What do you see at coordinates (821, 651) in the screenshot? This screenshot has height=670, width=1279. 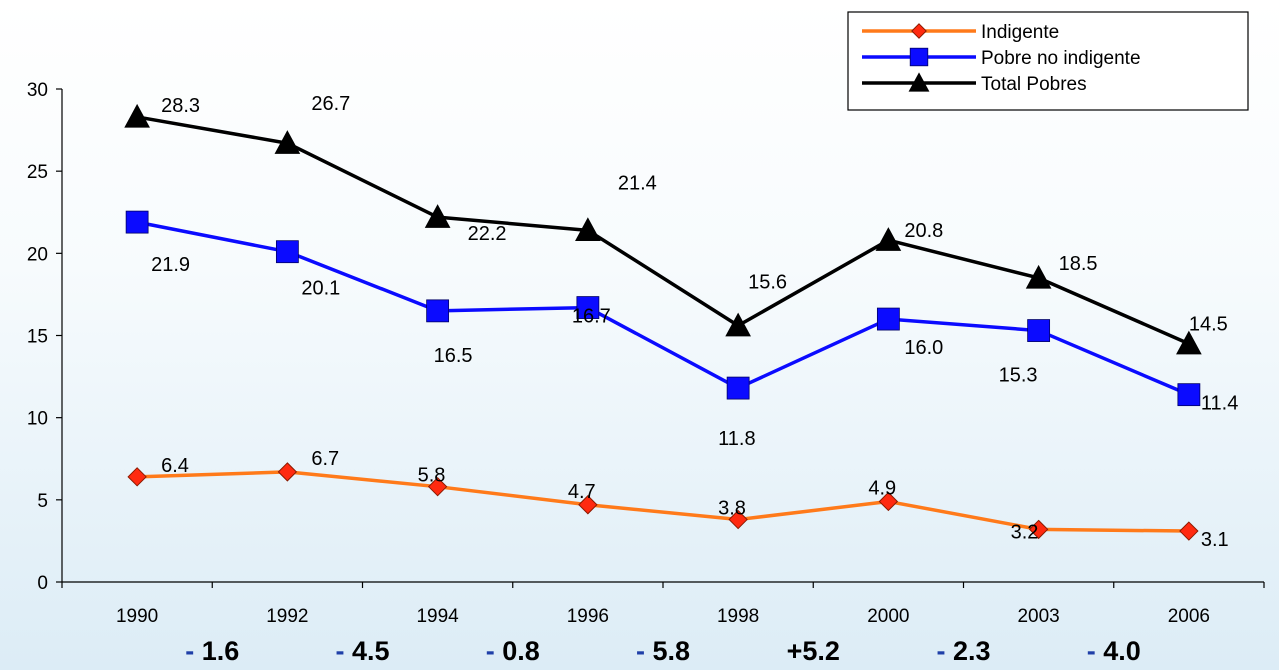 I see `change-value: 5.2` at bounding box center [821, 651].